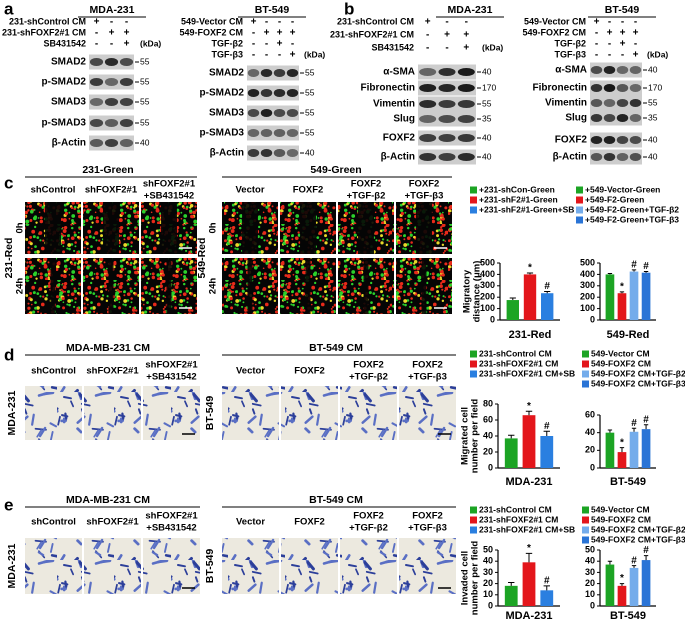 The width and height of the screenshot is (685, 620). Describe the element at coordinates (250, 371) in the screenshot. I see `column-label: Vector` at that location.